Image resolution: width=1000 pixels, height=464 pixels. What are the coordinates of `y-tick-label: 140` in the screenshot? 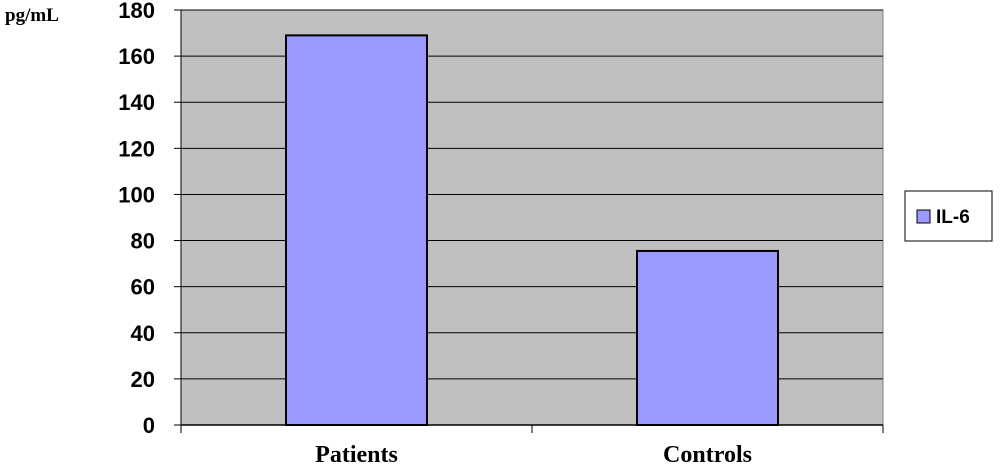 It's located at (136, 102).